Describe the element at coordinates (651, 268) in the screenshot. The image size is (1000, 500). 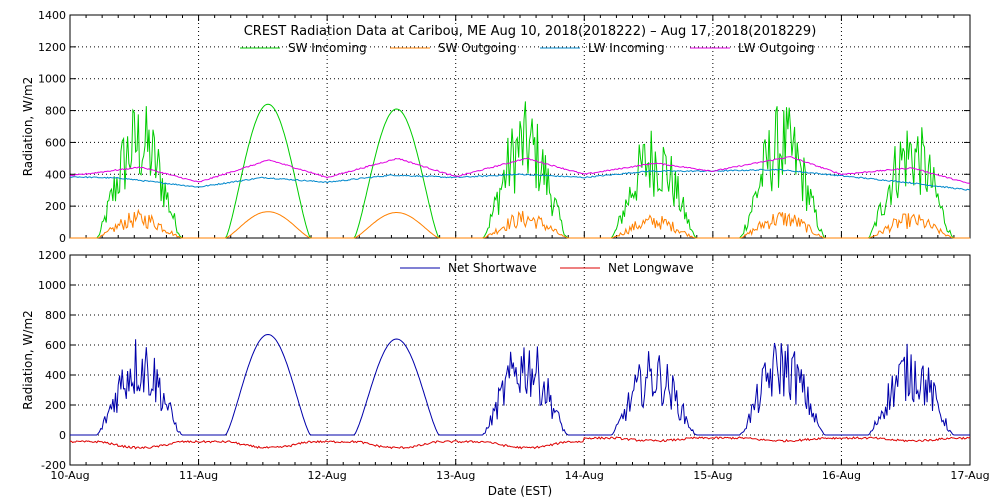
I see `legend-label: Net Longwave` at that location.